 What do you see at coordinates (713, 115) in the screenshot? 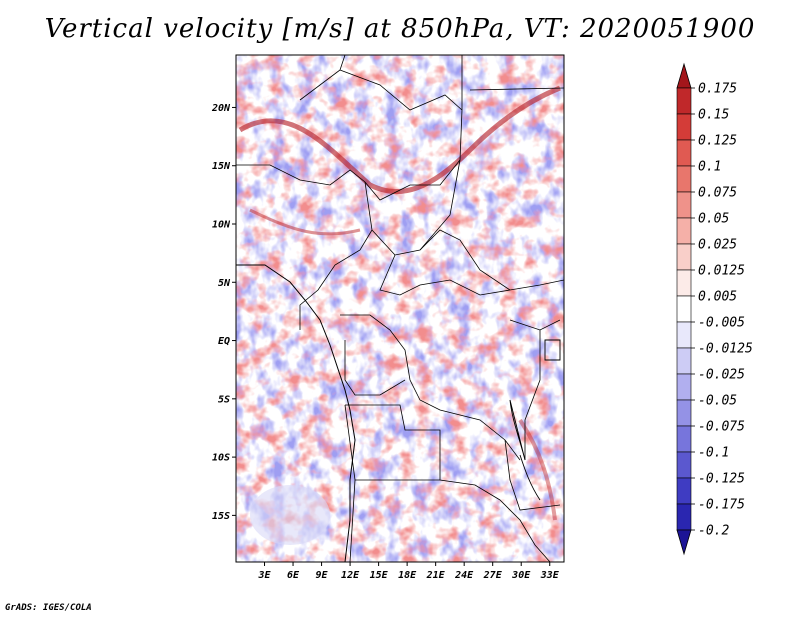
I see `colorbar-label: 0.15` at bounding box center [713, 115].